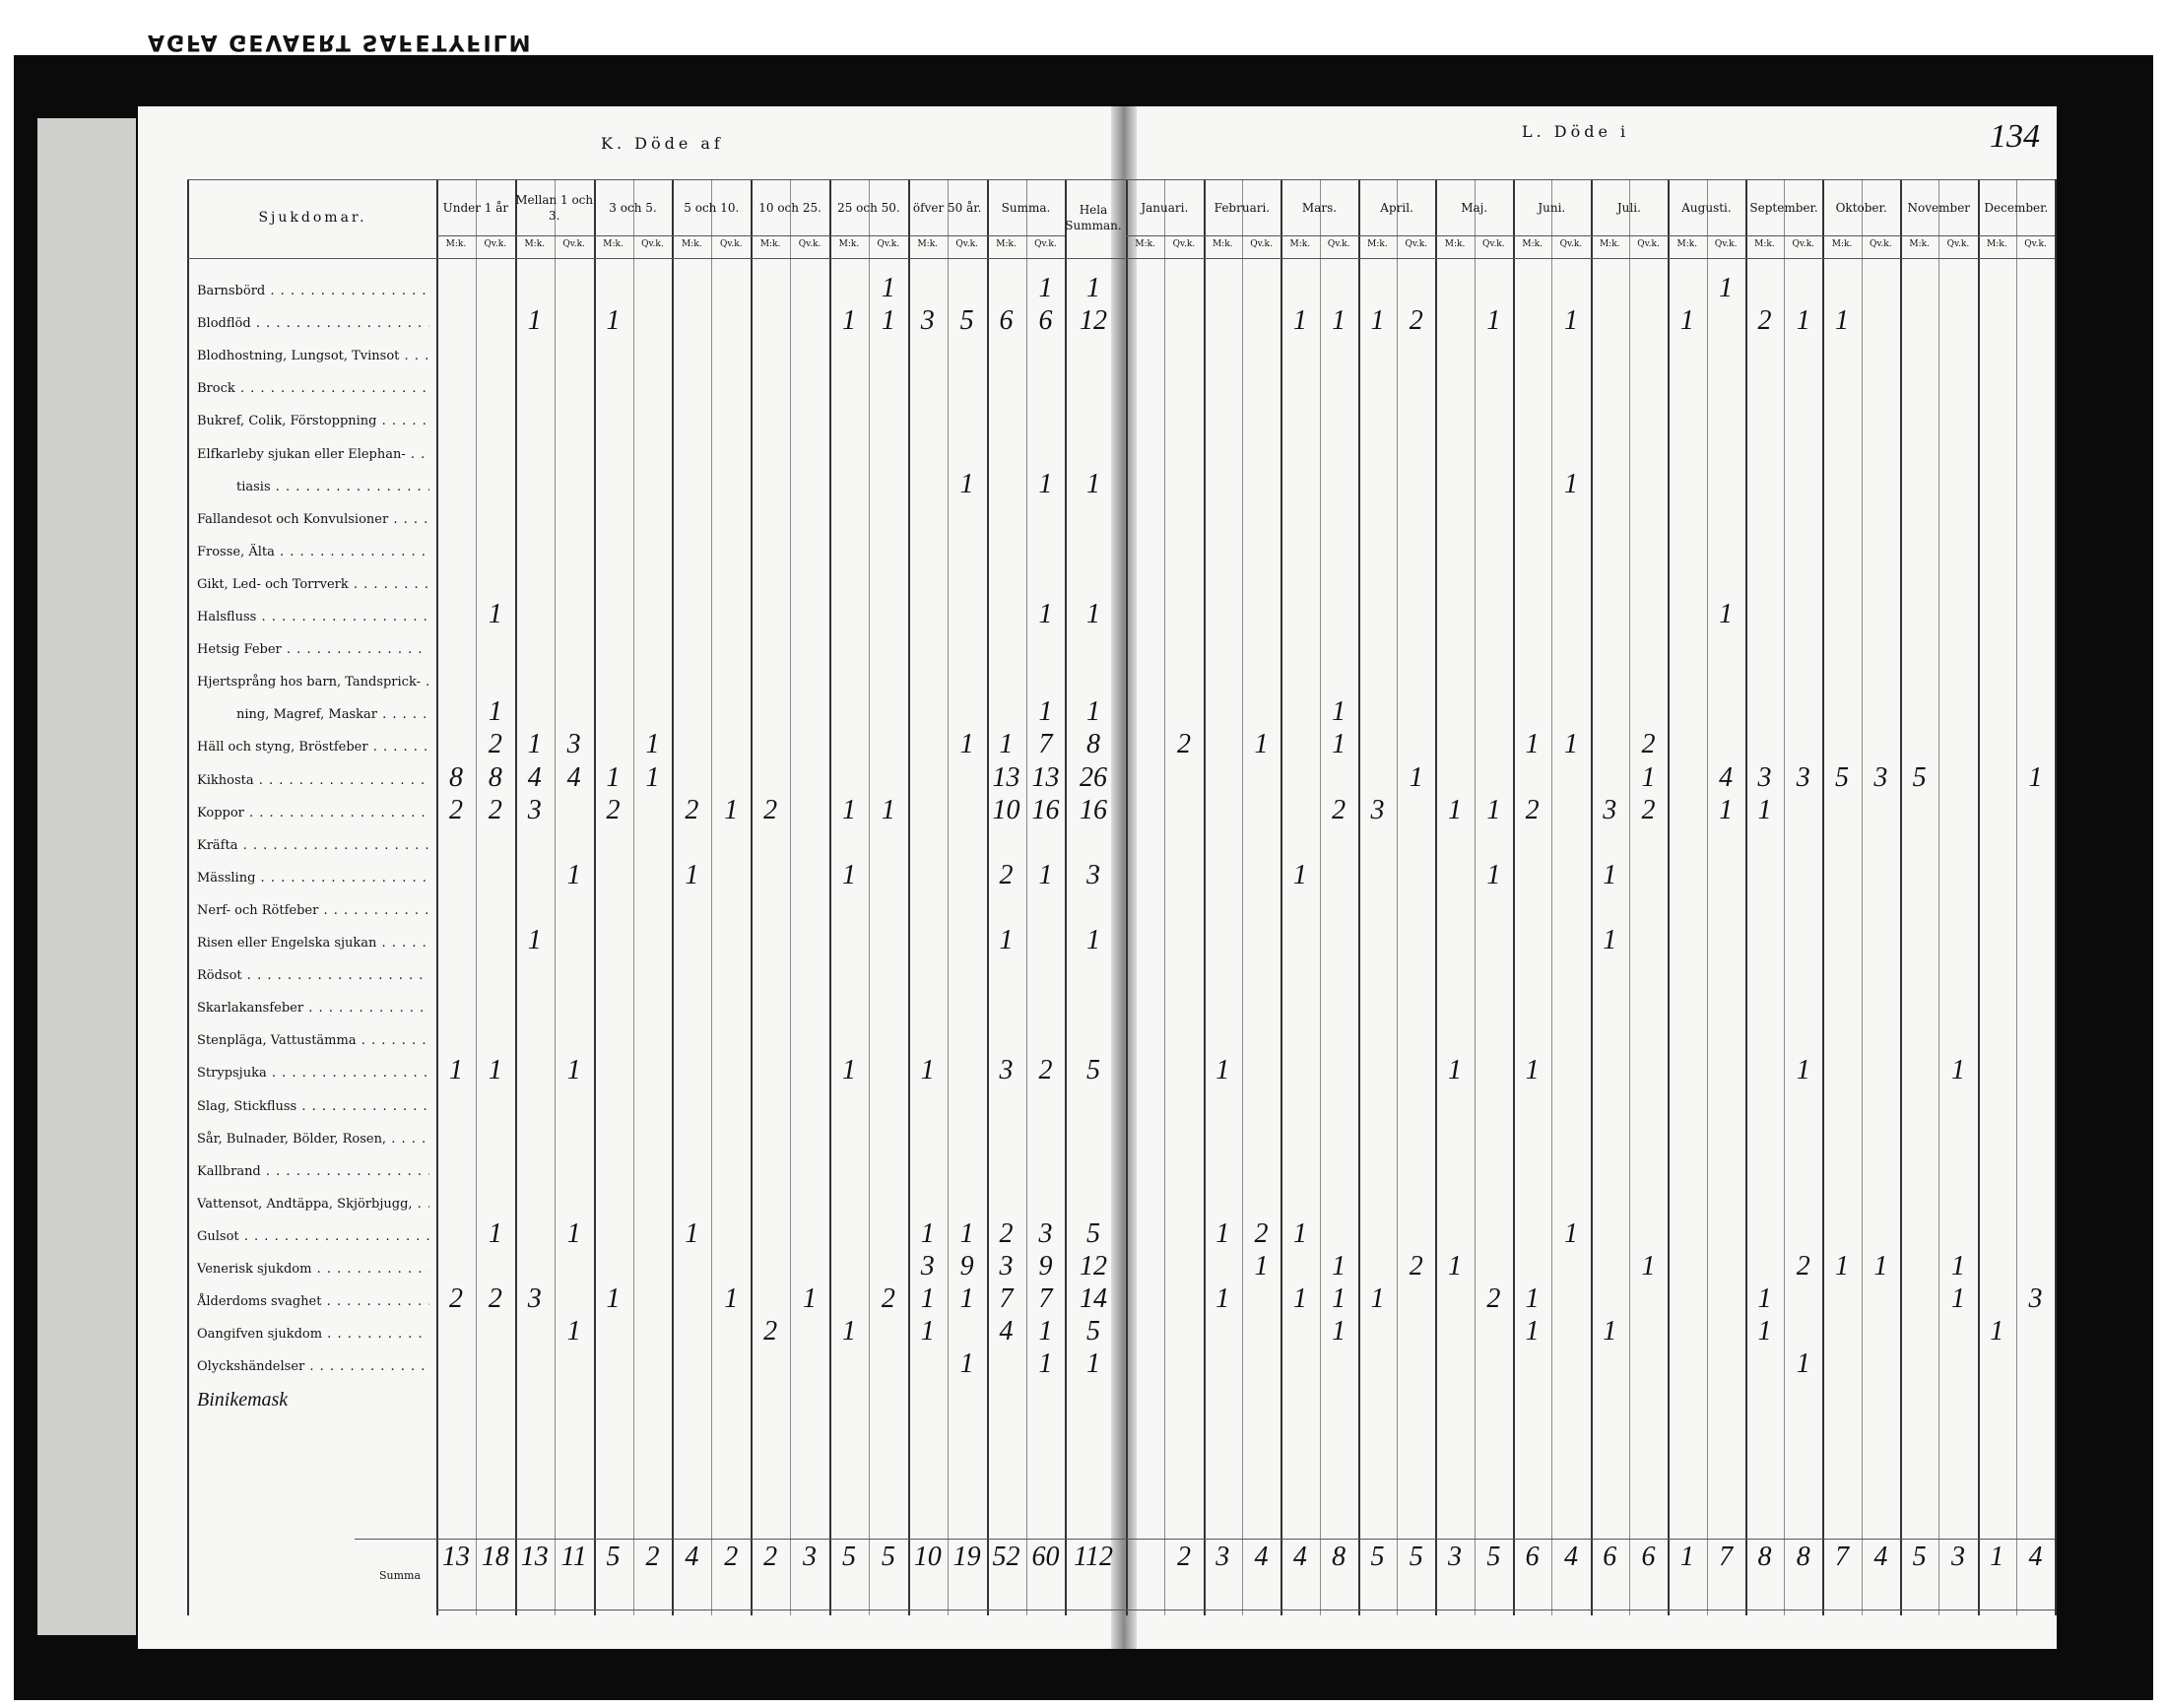  Describe the element at coordinates (313, 455) in the screenshot. I see `row-label: Elfkarleby sjukan eller Elephan-` at that location.